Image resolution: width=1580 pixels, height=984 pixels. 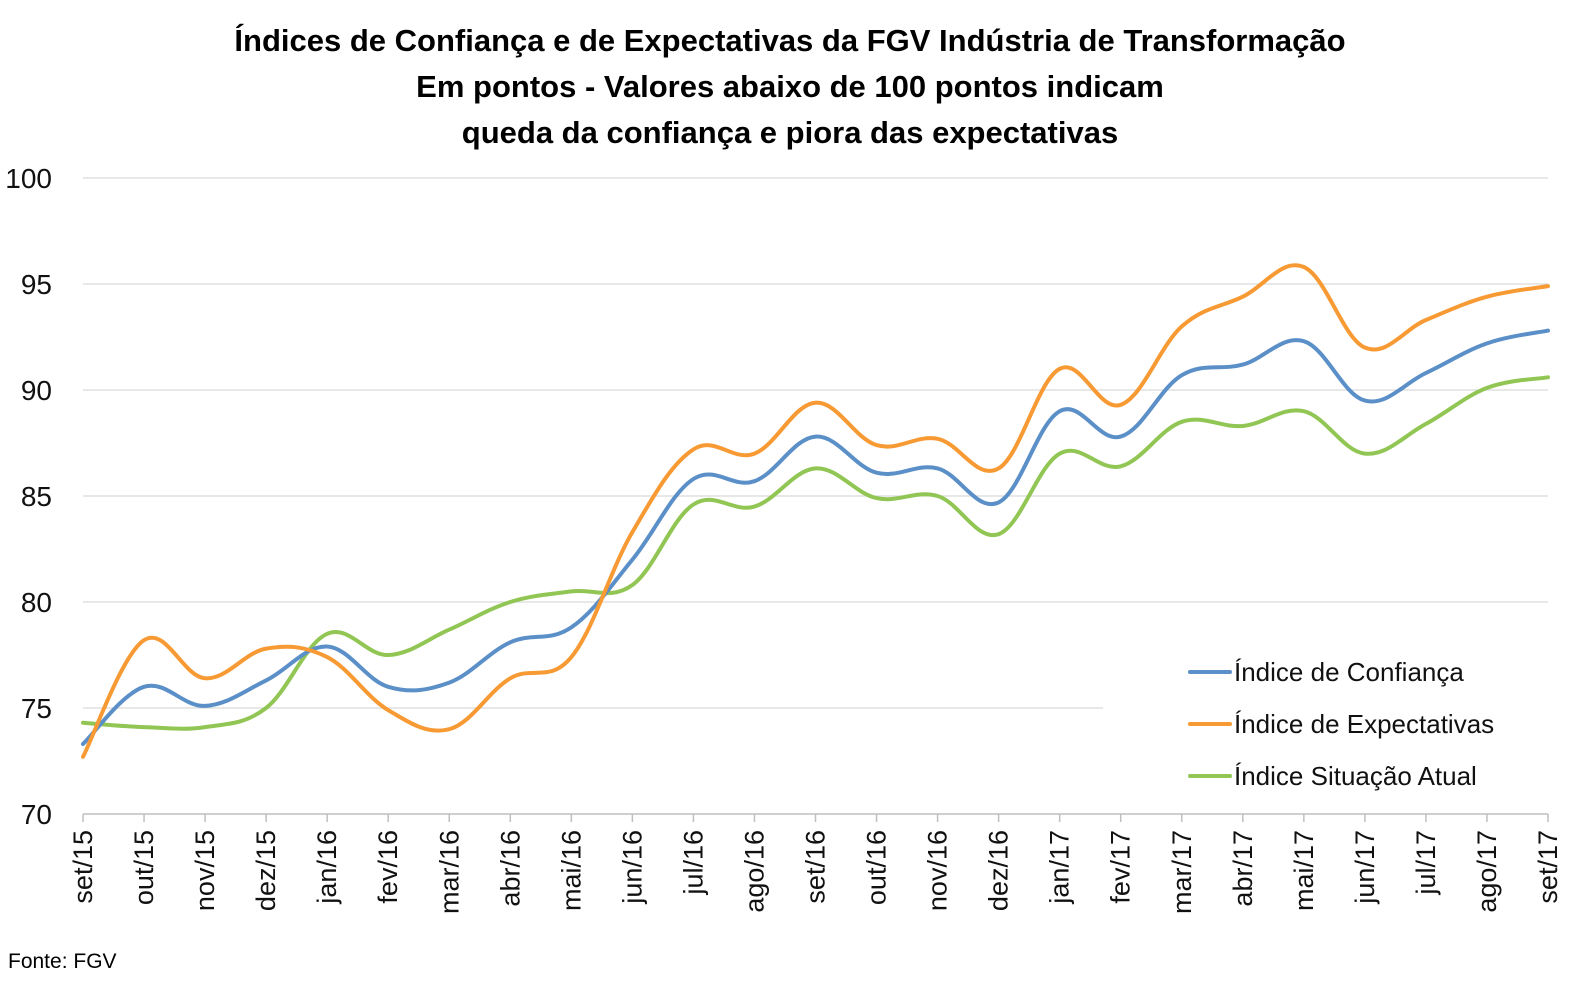 What do you see at coordinates (327, 867) in the screenshot?
I see `x-tick-label: jan/16` at bounding box center [327, 867].